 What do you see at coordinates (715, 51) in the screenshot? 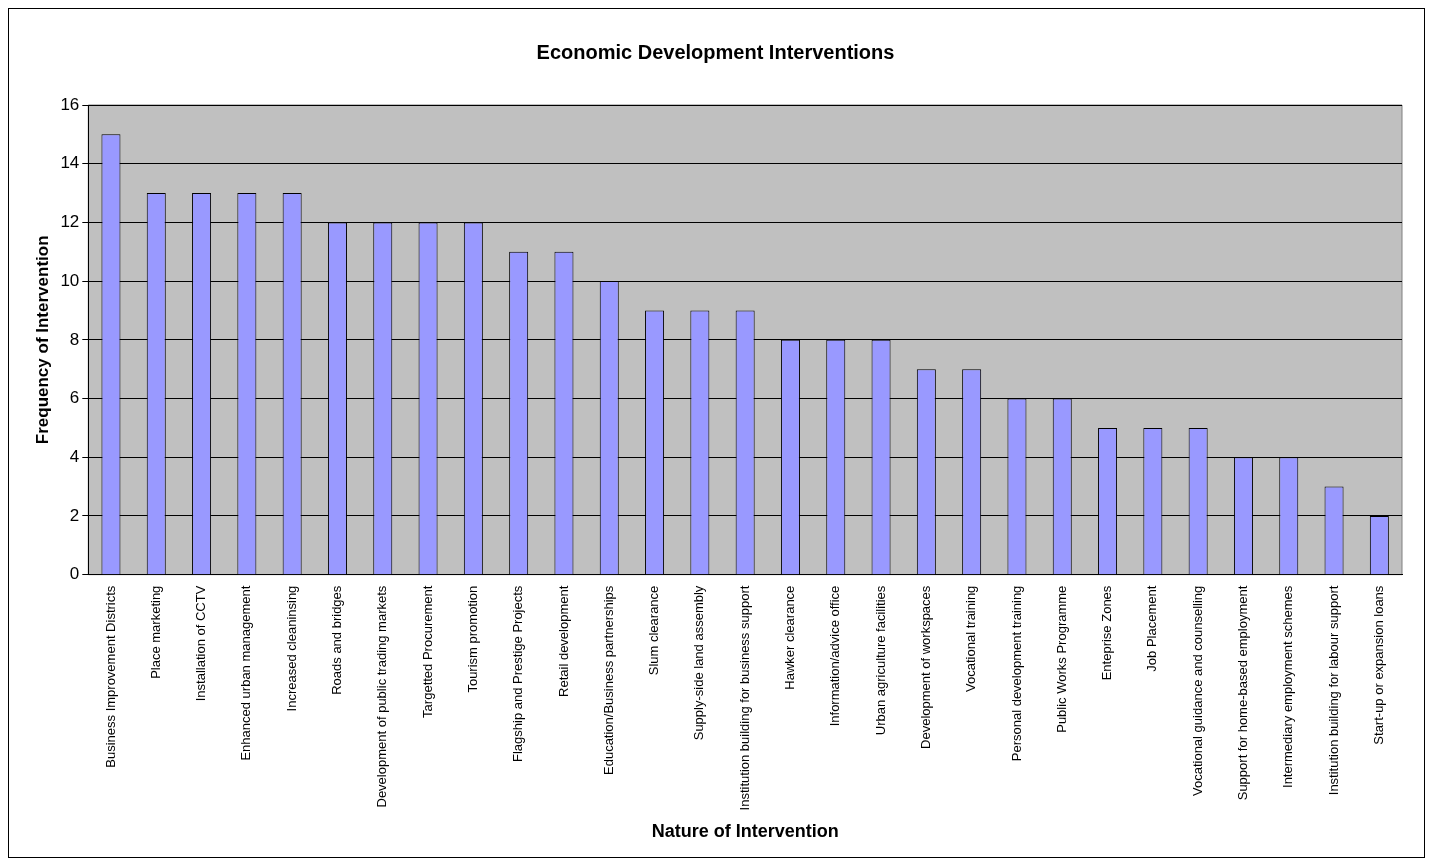
I see `chart-title: Economic Development Interventions` at bounding box center [715, 51].